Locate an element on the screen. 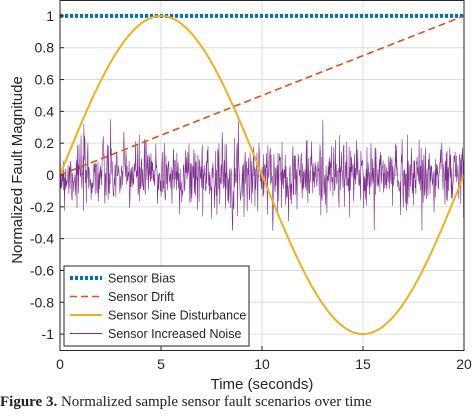 This screenshot has height=416, width=474. x-tick-label: 0 is located at coordinates (60, 364).